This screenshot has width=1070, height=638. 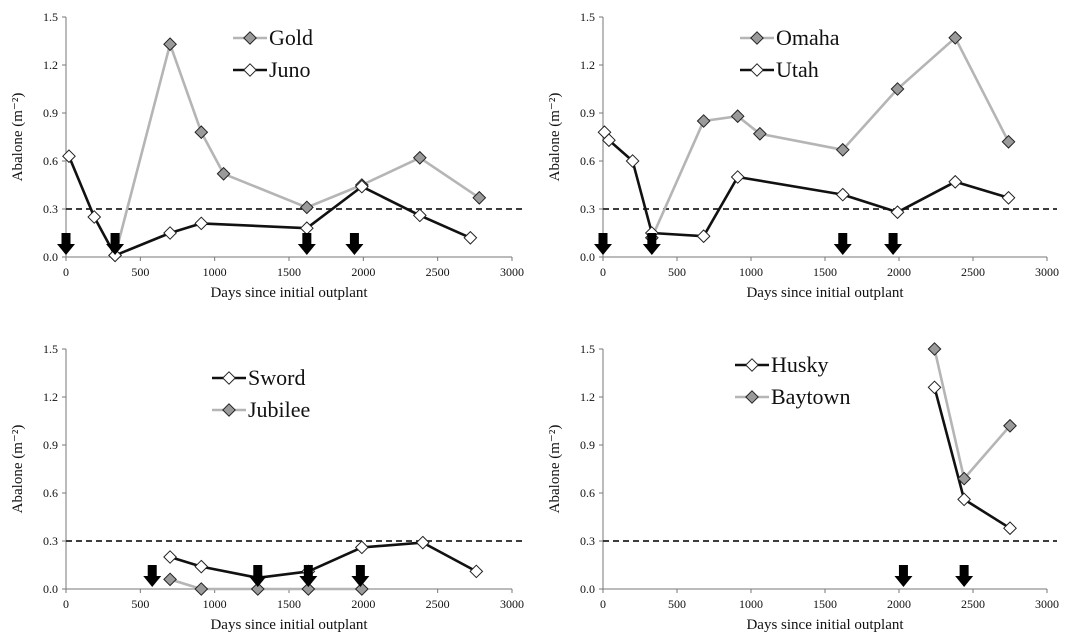 What do you see at coordinates (140, 272) in the screenshot?
I see `x-tick-label: 500` at bounding box center [140, 272].